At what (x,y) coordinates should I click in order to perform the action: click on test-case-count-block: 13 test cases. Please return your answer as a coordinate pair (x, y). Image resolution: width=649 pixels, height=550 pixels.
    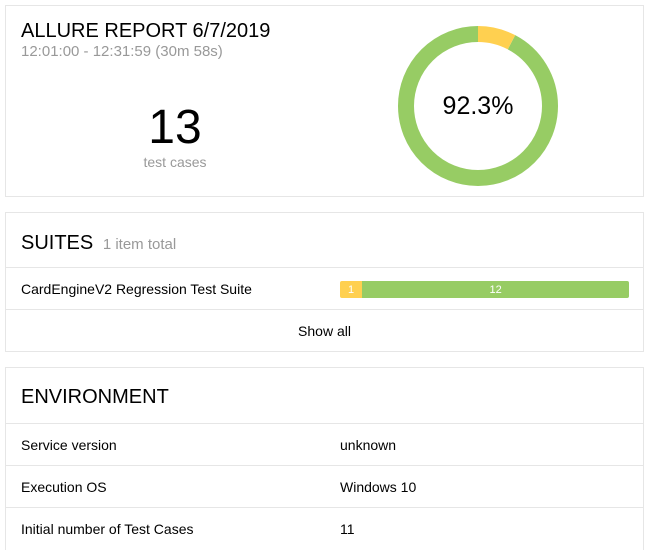
    Looking at the image, I should click on (175, 136).